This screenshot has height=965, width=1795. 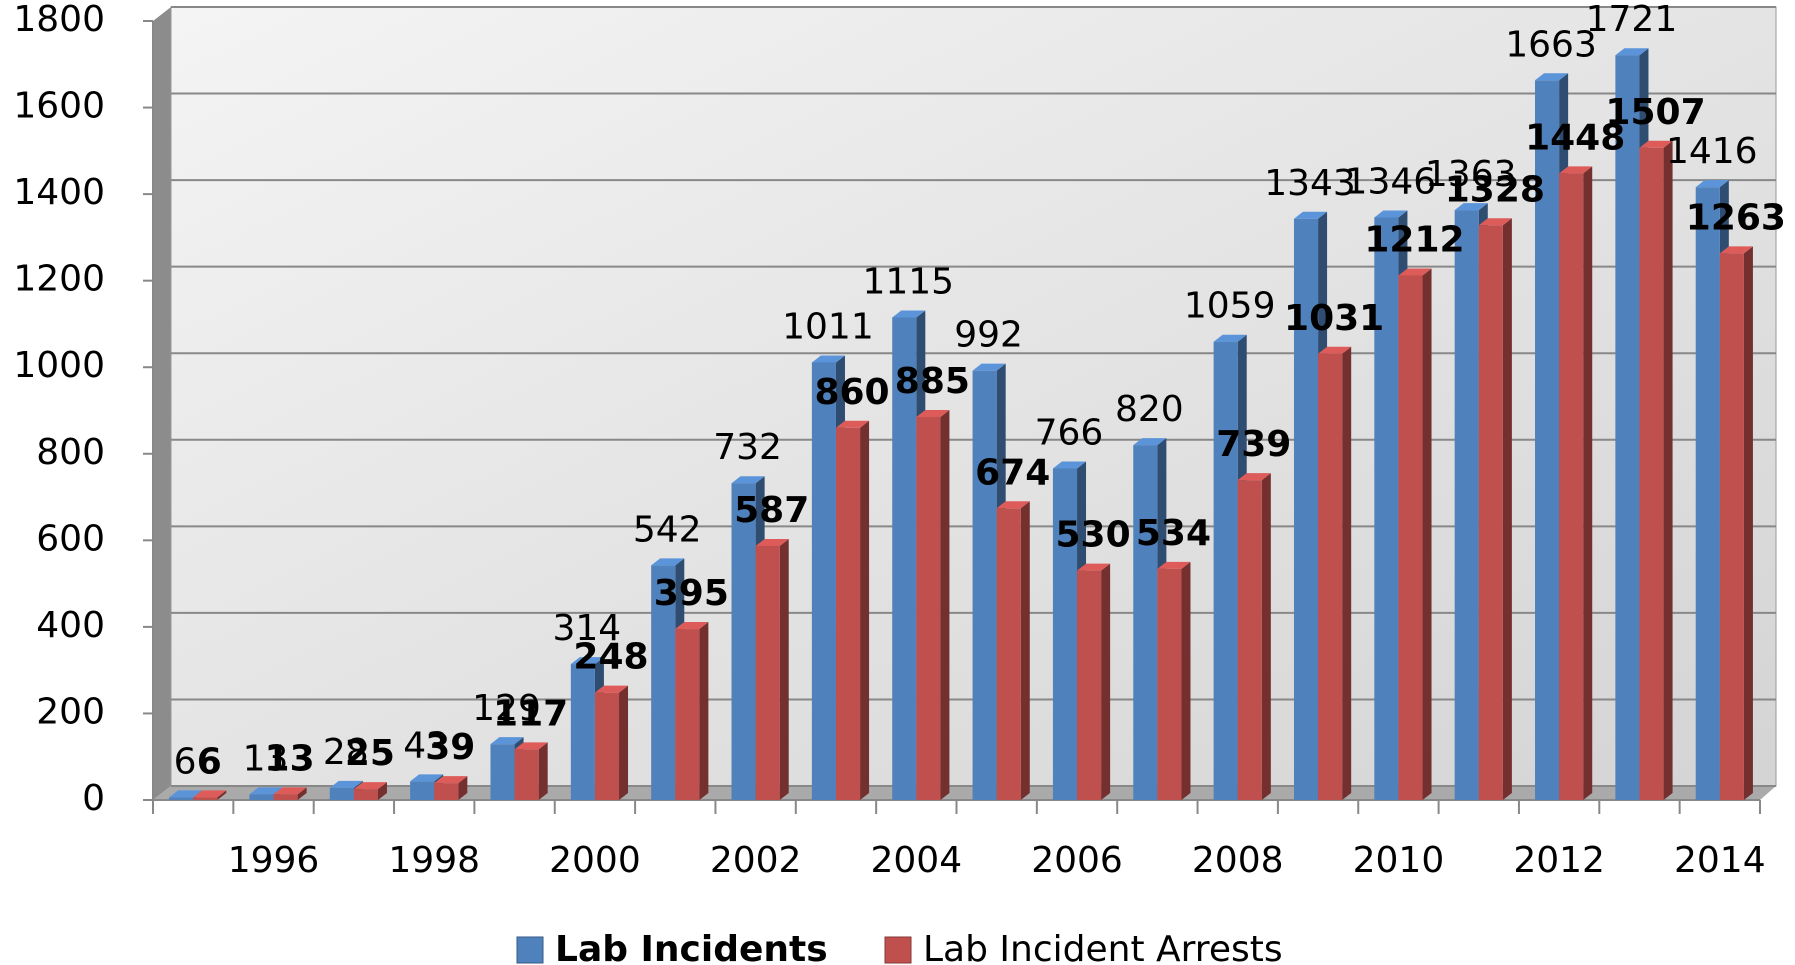 What do you see at coordinates (1632, 20) in the screenshot?
I see `data-label: 1721` at bounding box center [1632, 20].